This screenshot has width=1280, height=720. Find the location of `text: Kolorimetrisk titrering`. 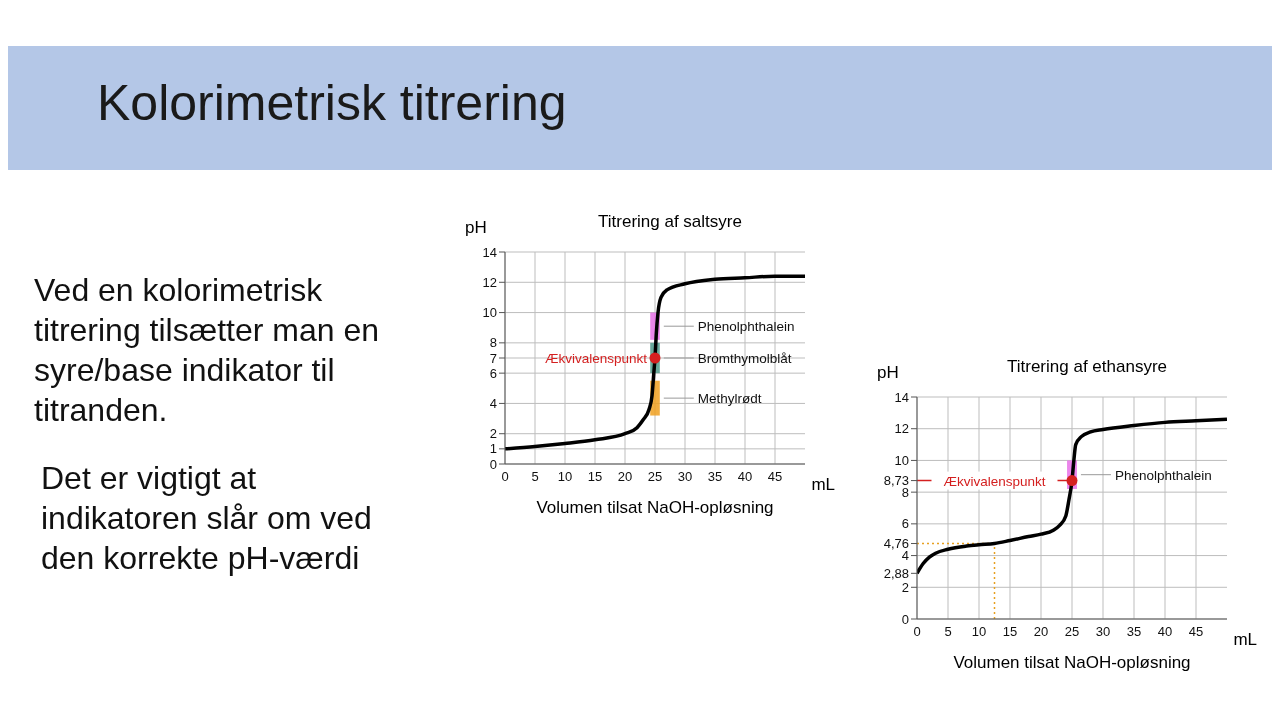

text: Kolorimetrisk titrering is located at coordinates (332, 103).